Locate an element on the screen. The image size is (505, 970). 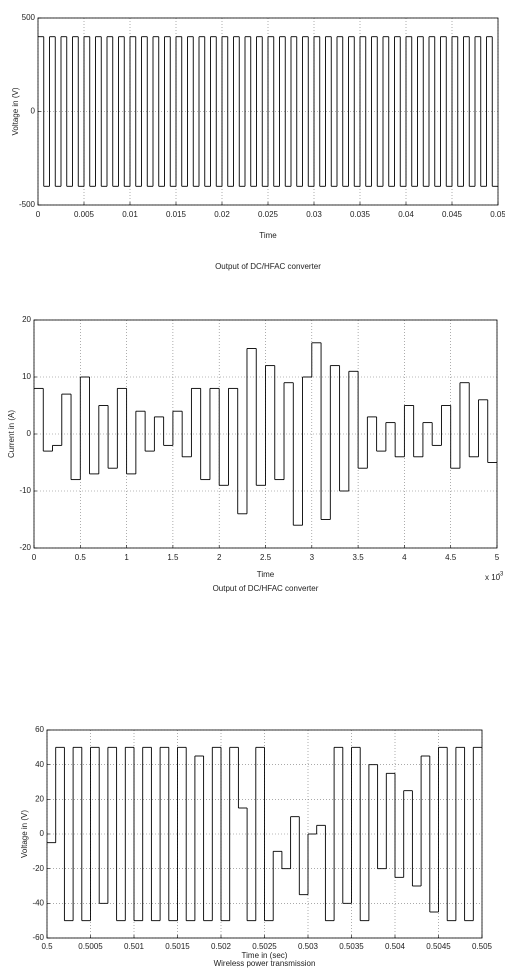
x-tick-label: 0.025 is located at coordinates (268, 214).